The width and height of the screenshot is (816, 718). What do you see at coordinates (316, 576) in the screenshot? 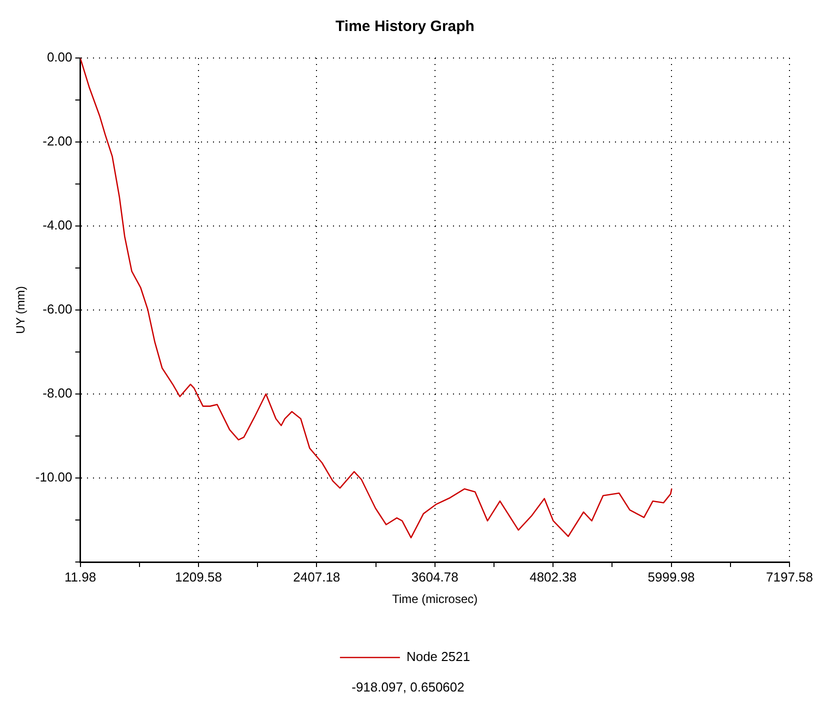
I see `x-tick-label: 2407.18` at bounding box center [316, 576].